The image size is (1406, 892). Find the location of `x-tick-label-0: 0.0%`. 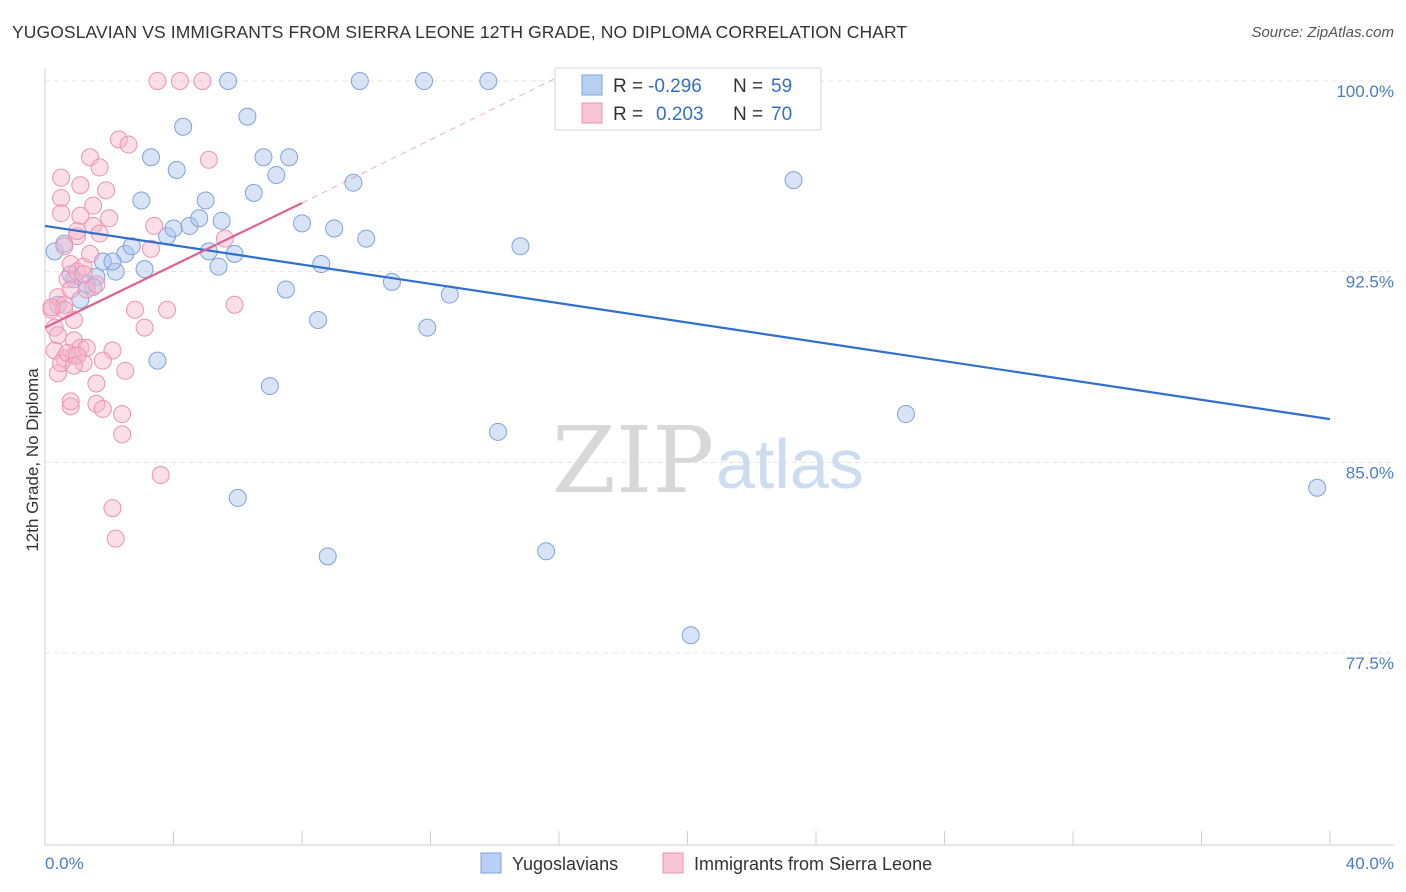

x-tick-label-0: 0.0% is located at coordinates (64, 863).